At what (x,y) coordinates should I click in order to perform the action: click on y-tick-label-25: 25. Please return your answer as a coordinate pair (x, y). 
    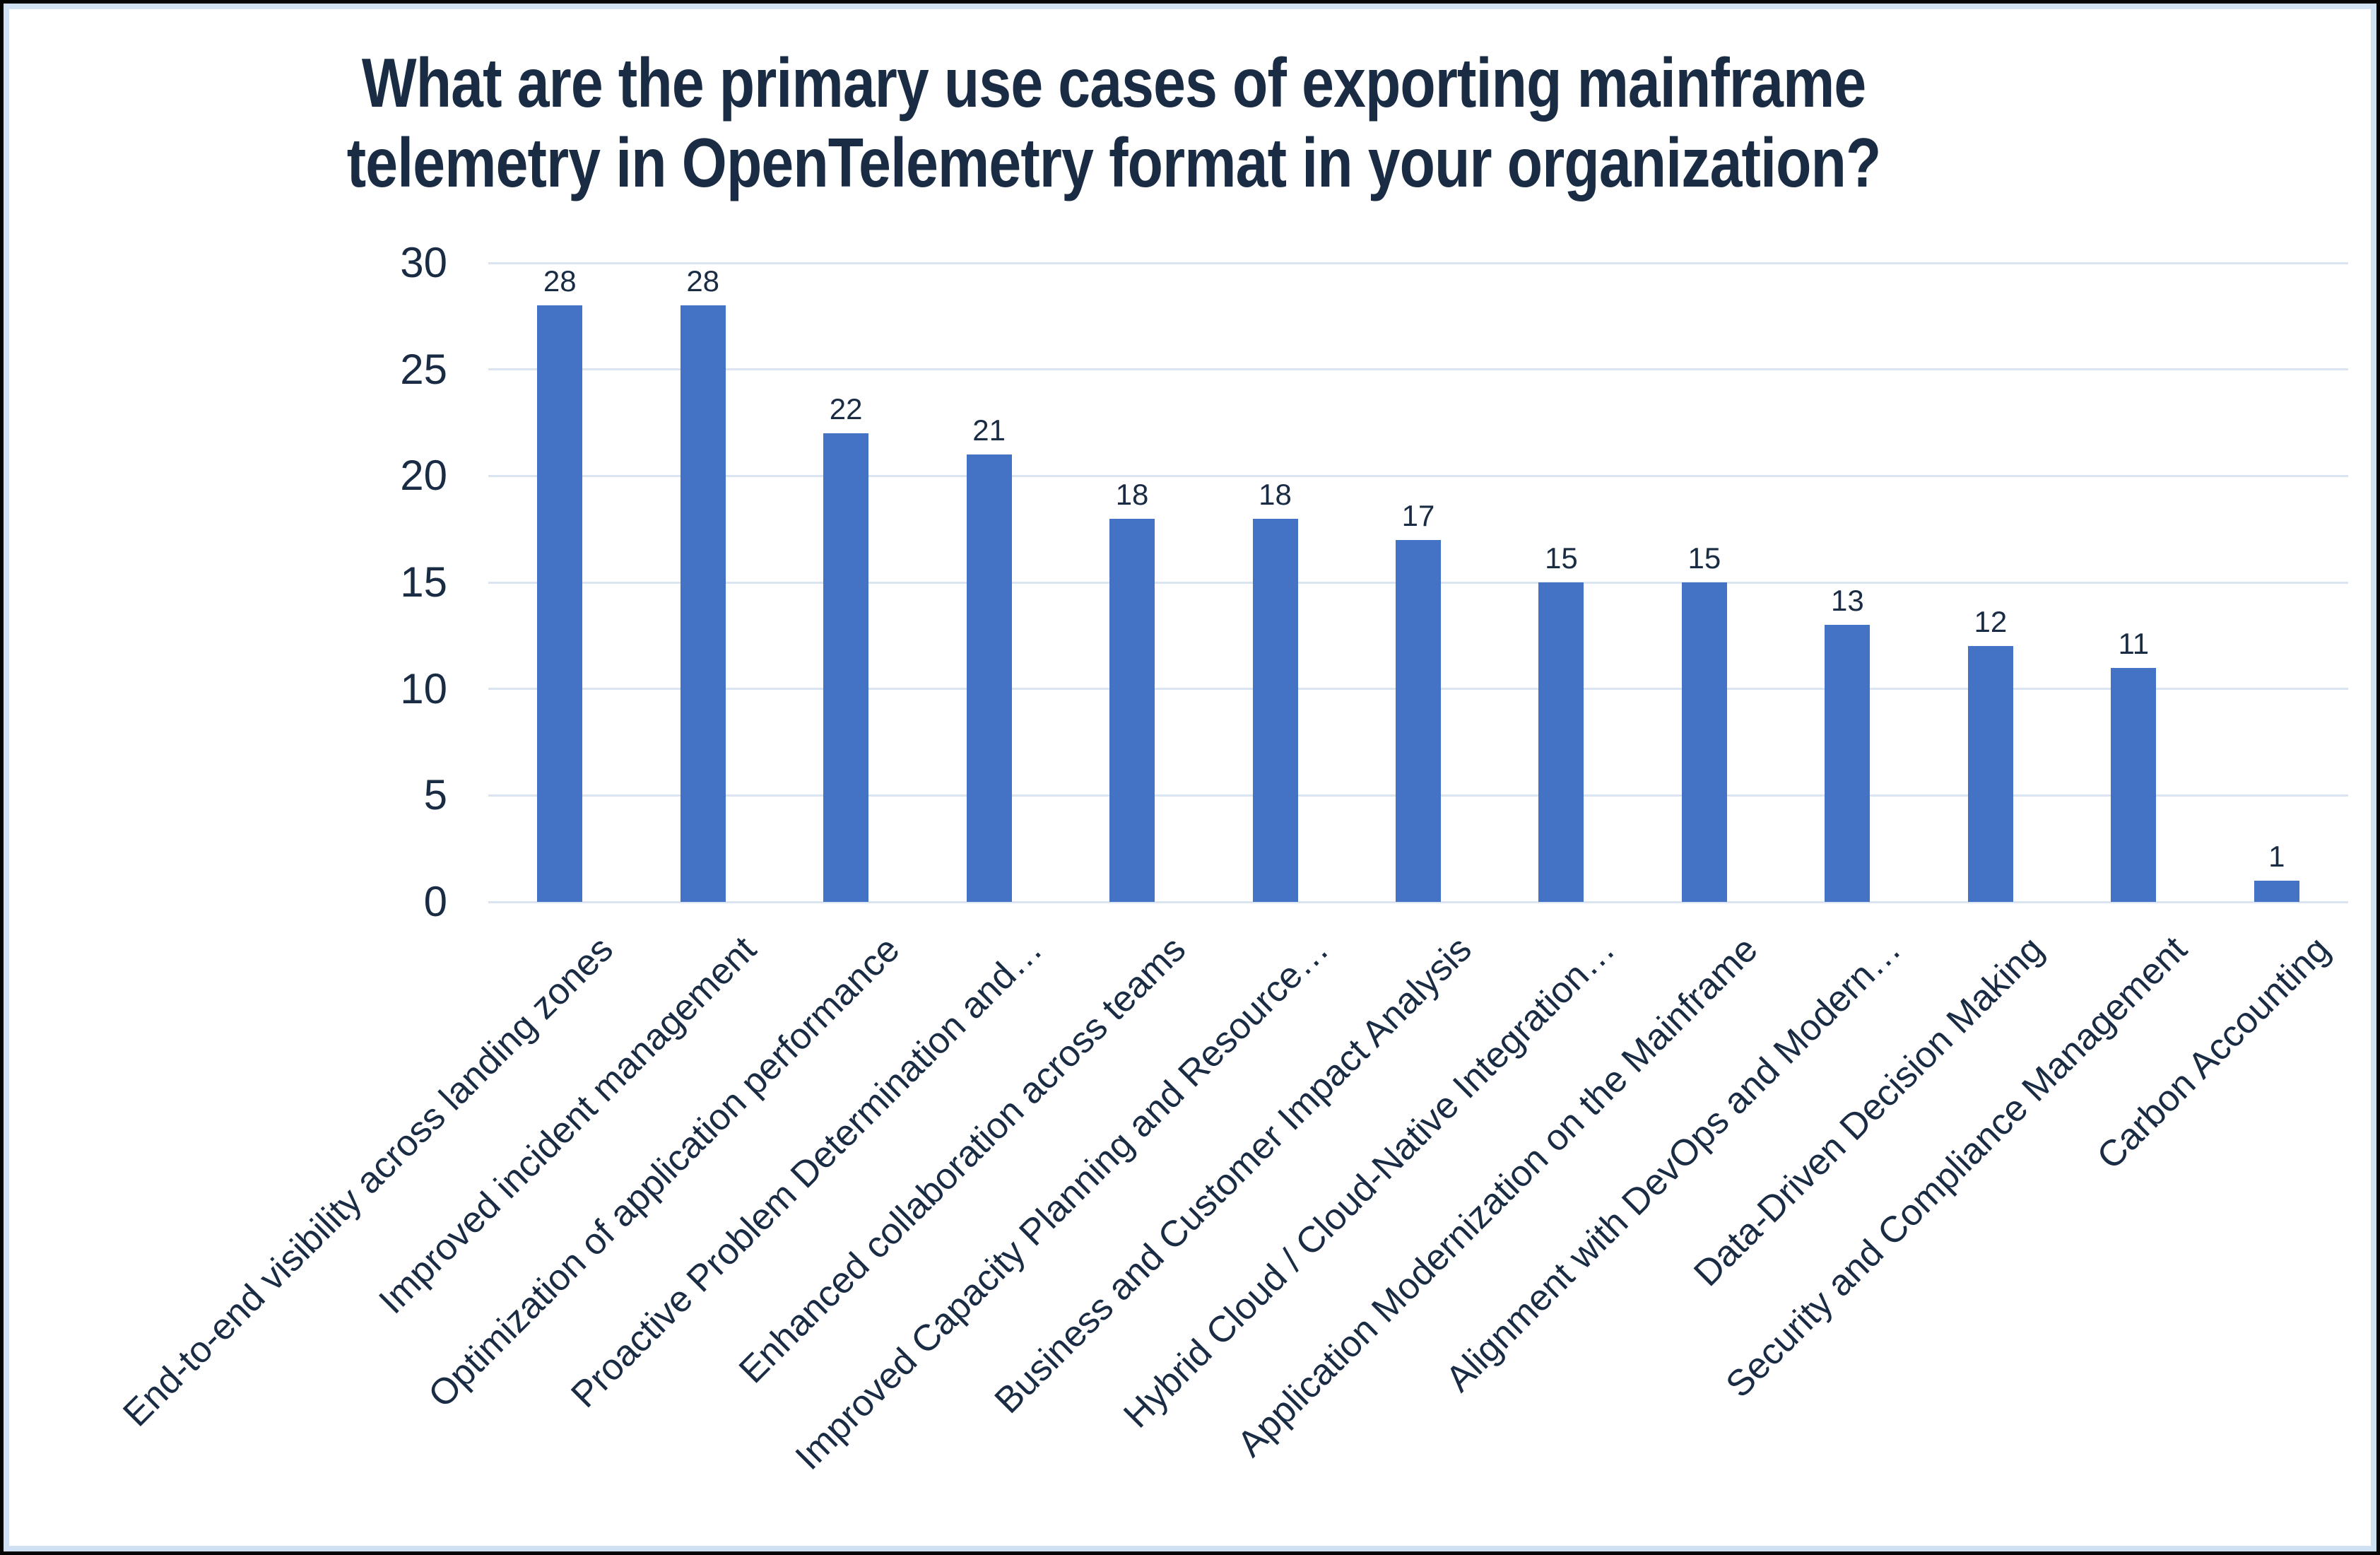
    Looking at the image, I should click on (424, 369).